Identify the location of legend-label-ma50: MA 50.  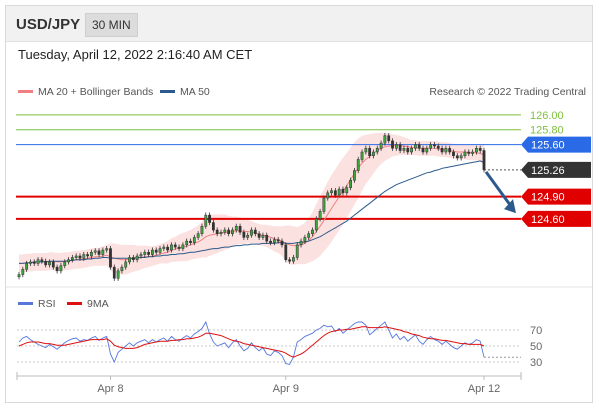
(195, 92).